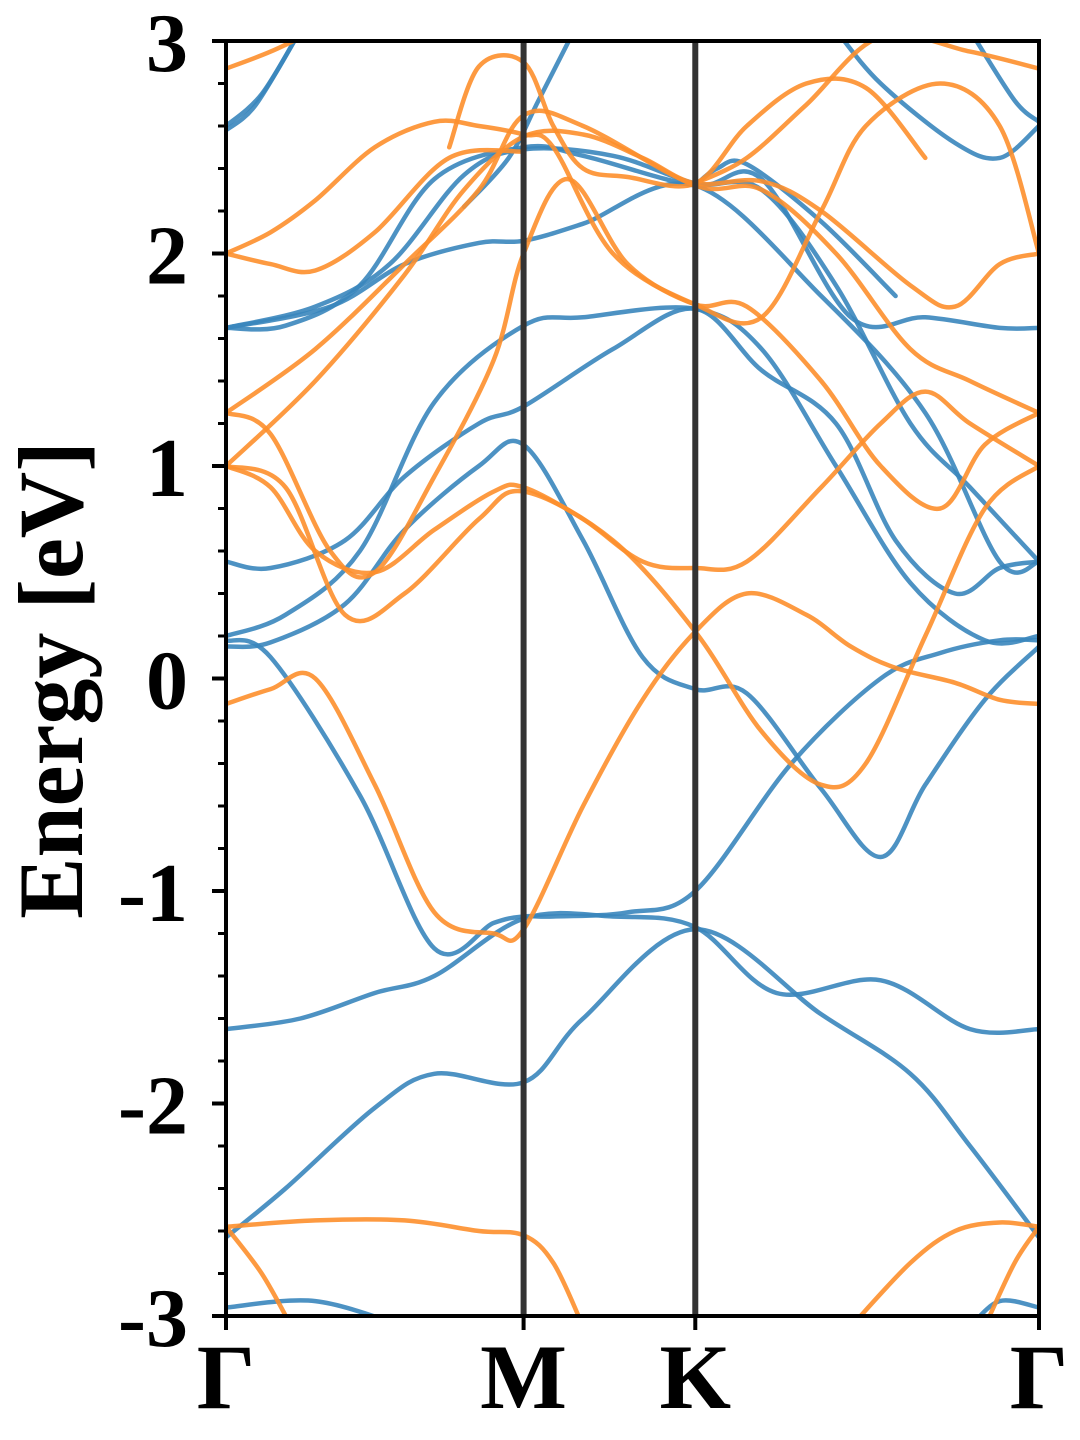 Image resolution: width=1080 pixels, height=1440 pixels. Describe the element at coordinates (167, 45) in the screenshot. I see `y-tick-label: 3` at that location.